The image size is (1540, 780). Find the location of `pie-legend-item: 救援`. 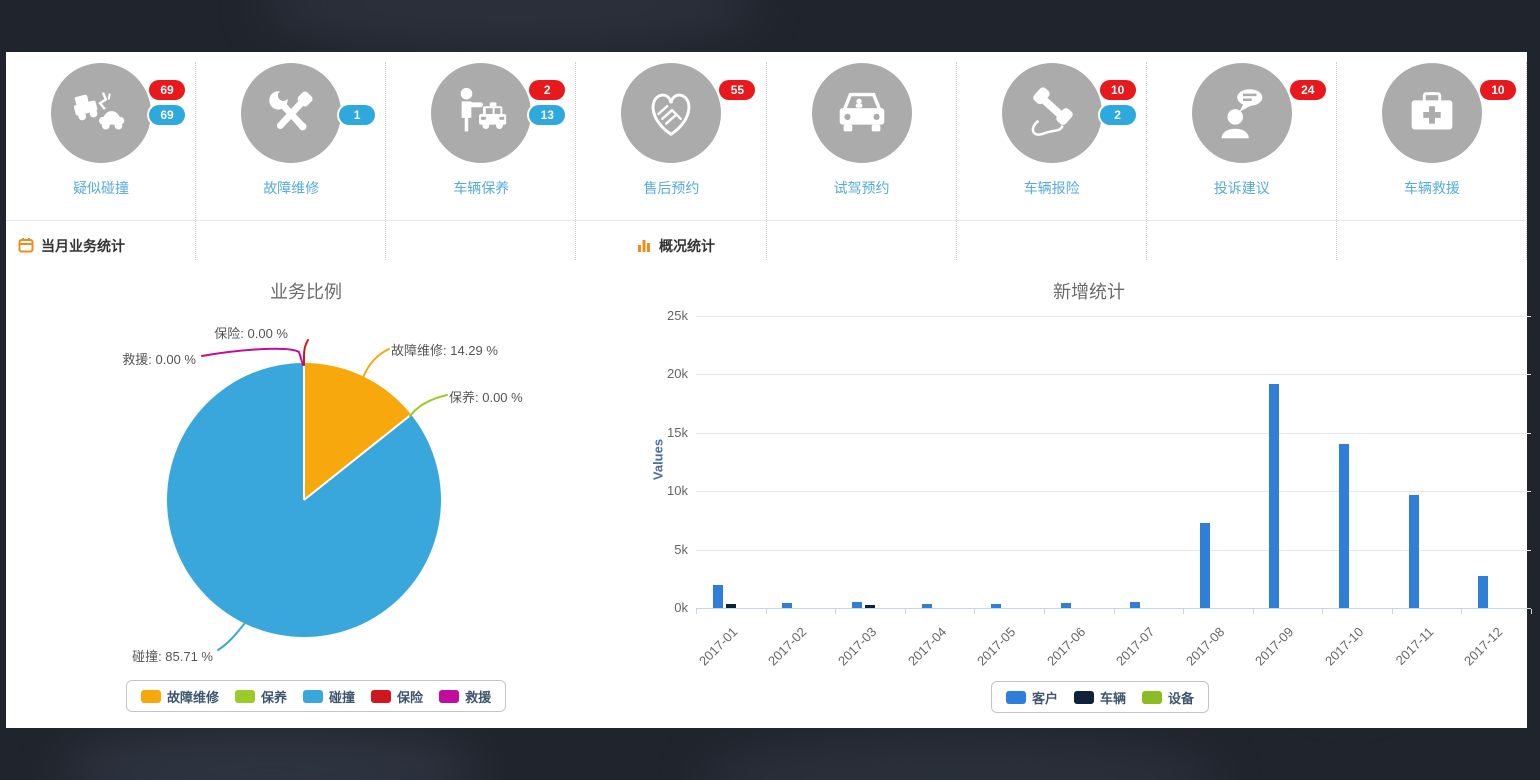

pie-legend-item: 救援 is located at coordinates (465, 696).